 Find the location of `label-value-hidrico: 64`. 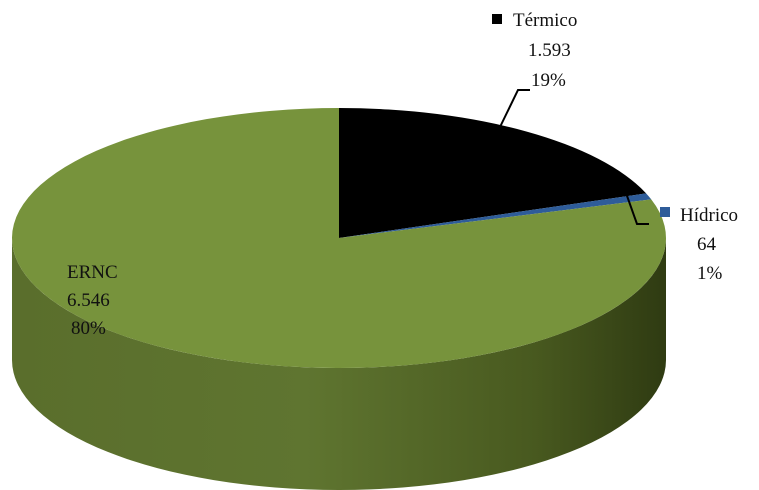

label-value-hidrico: 64 is located at coordinates (707, 244).